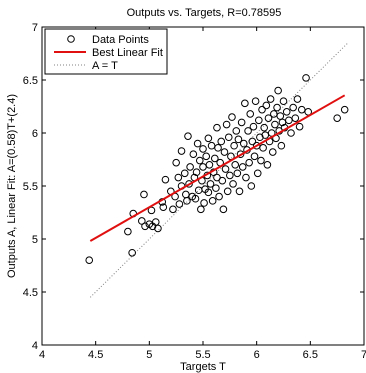 This screenshot has width=366, height=373. Describe the element at coordinates (35, 346) in the screenshot. I see `y-tick-label: 4` at that location.